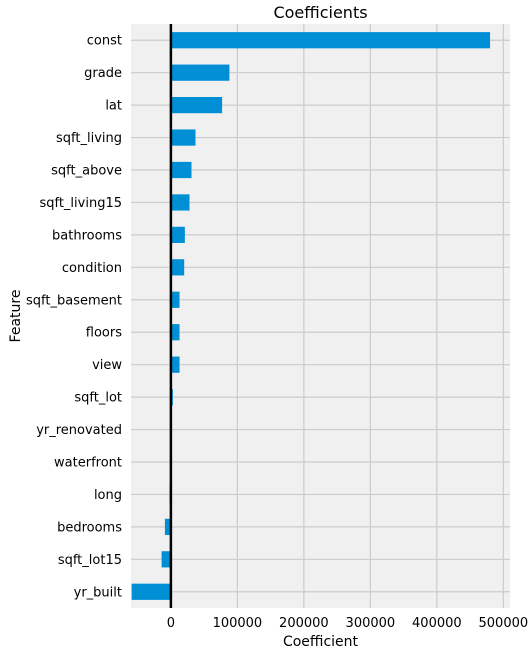  I want to click on bar-sqft_living15, so click(180, 202).